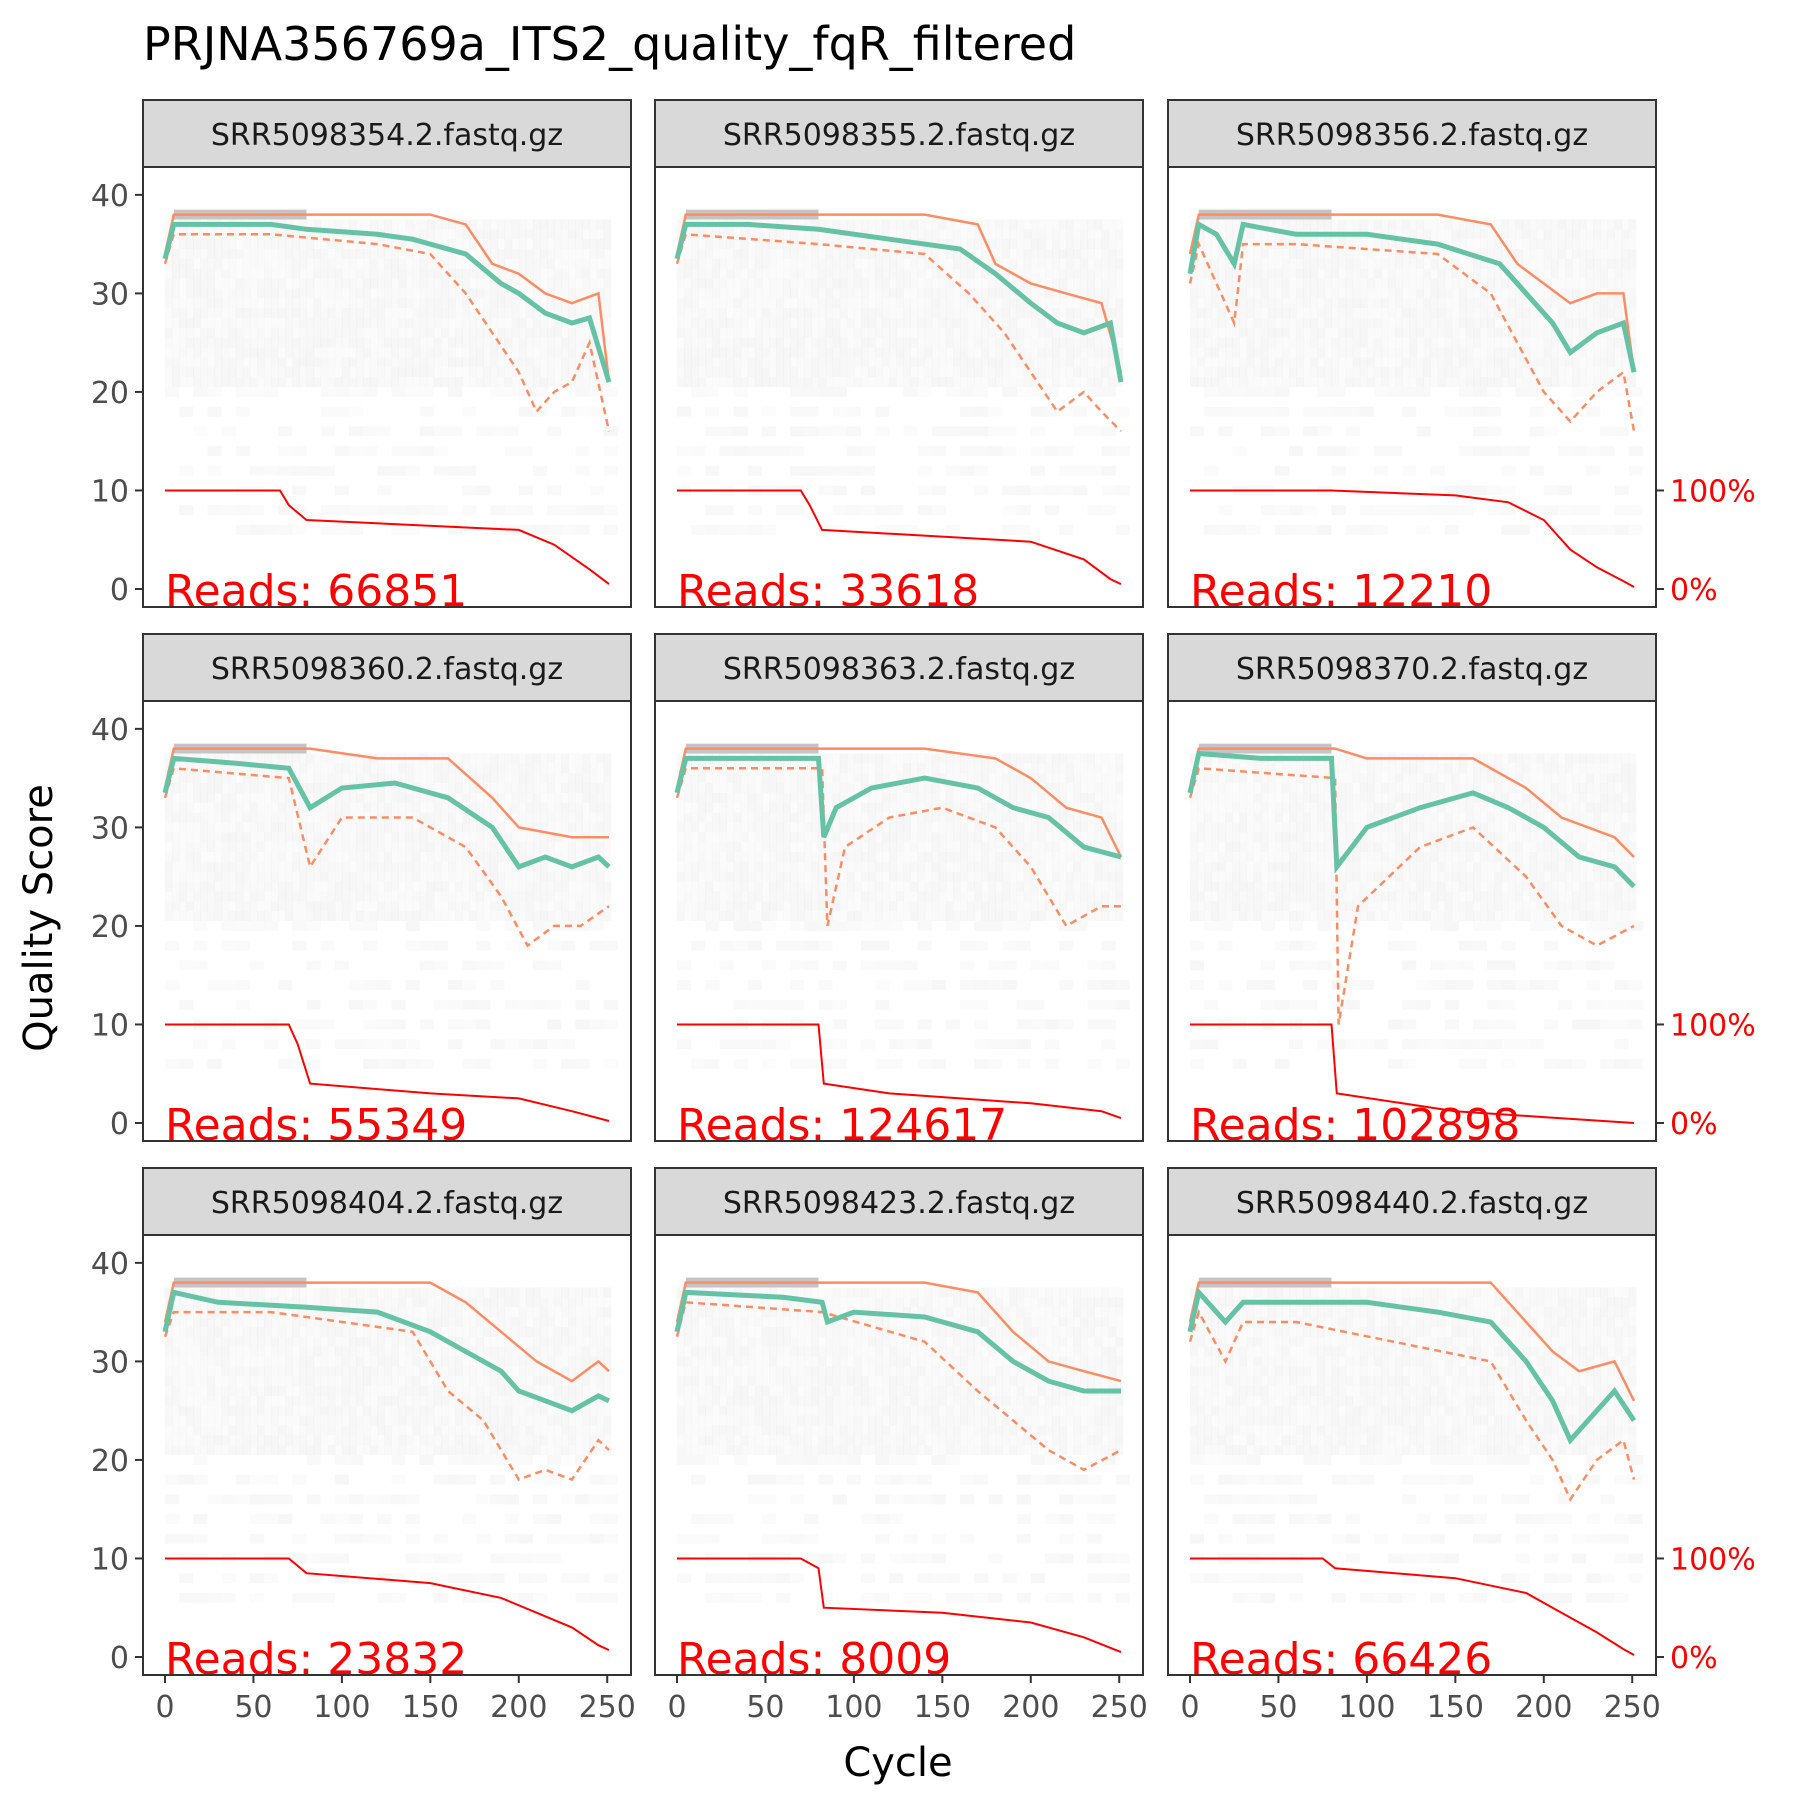 This screenshot has width=1800, height=1800. I want to click on cumulative-reads-line, so click(1412, 538).